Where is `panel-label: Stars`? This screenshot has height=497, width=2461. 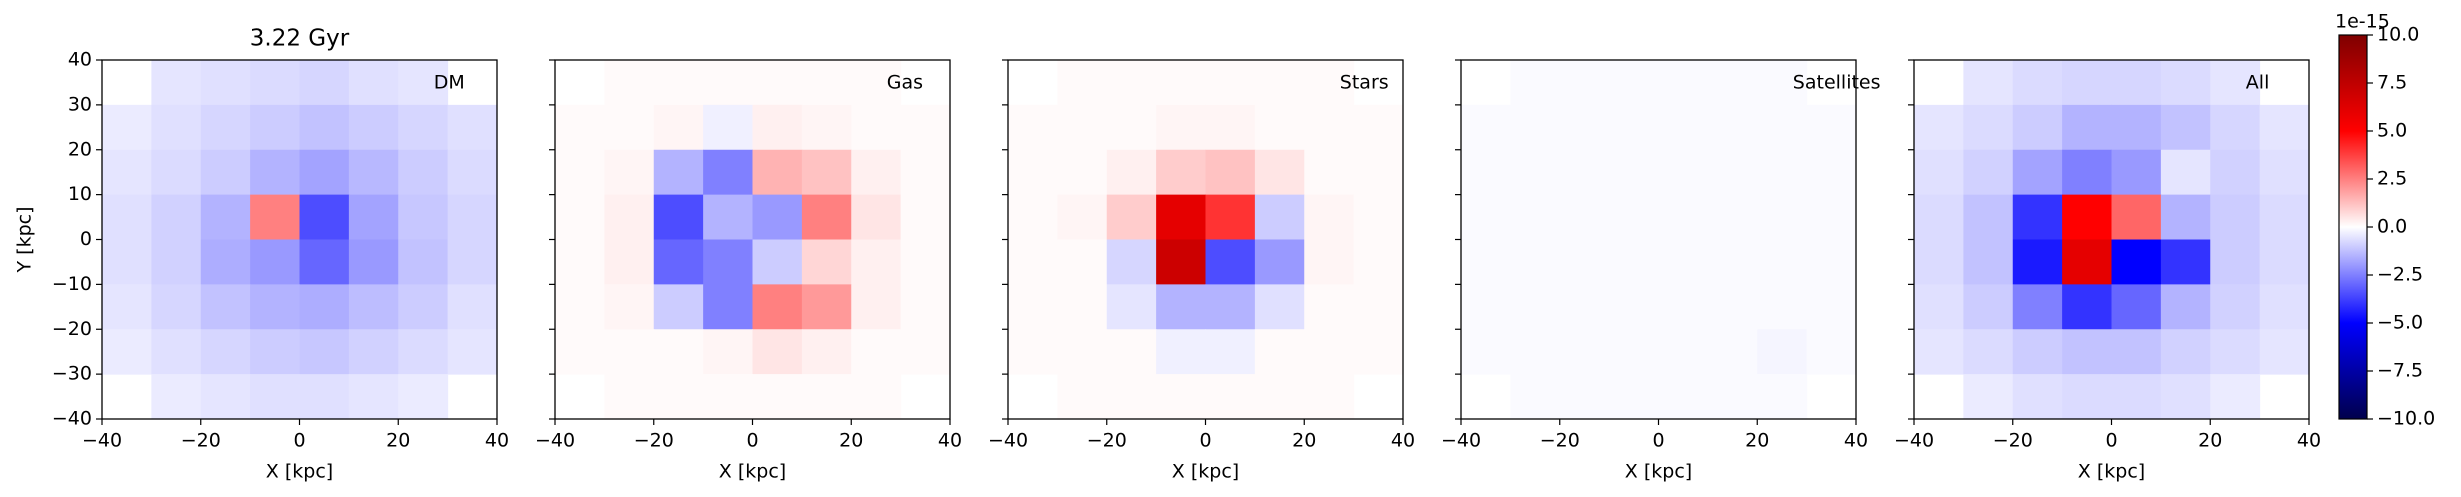 panel-label: Stars is located at coordinates (1364, 83).